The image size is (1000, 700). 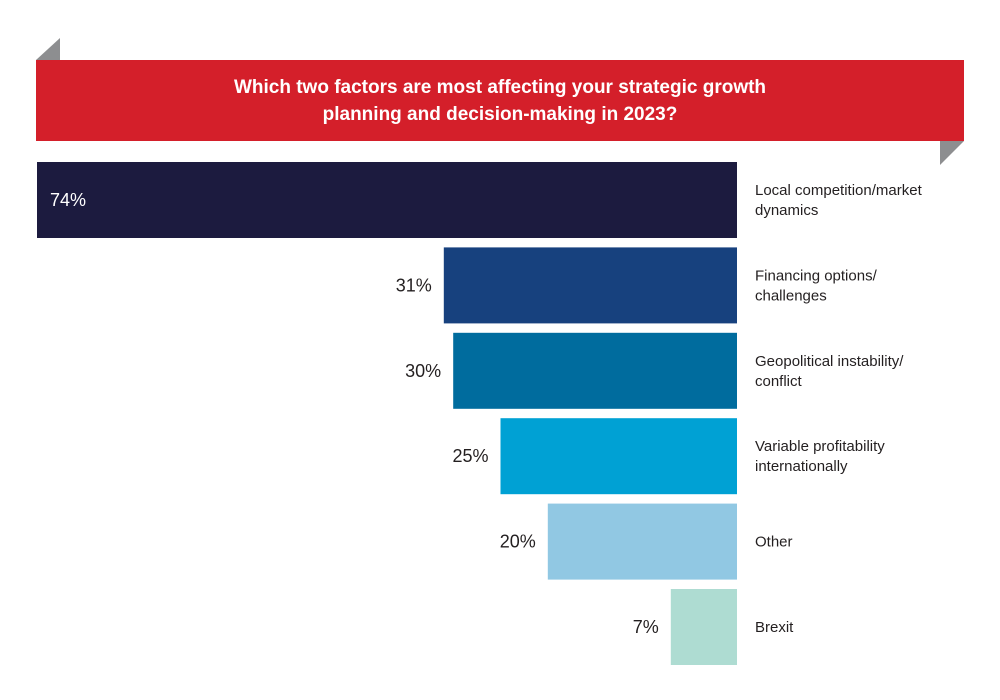 I want to click on value-label-4: 25%, so click(x=470, y=456).